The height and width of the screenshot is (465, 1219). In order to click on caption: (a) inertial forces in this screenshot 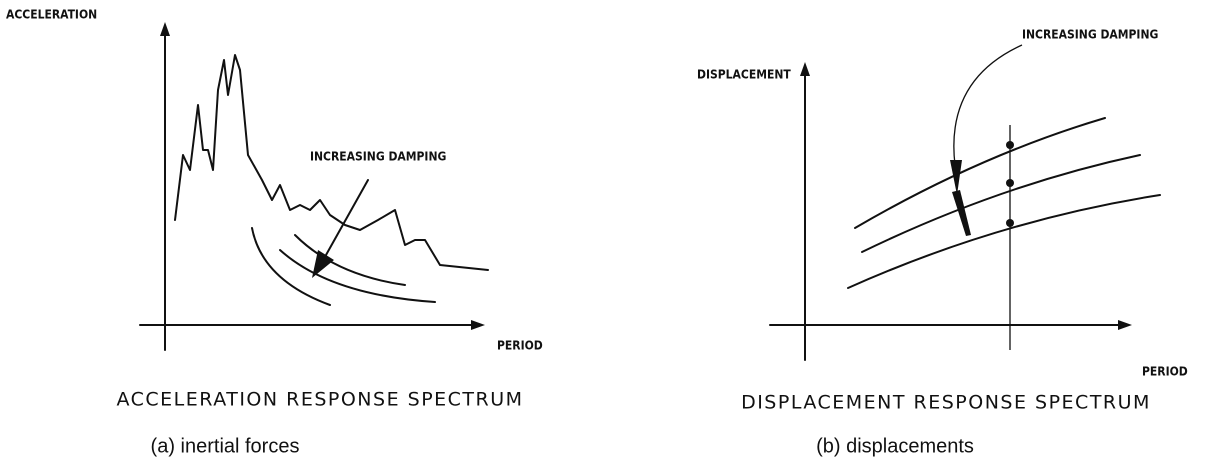, I will do `click(225, 446)`.